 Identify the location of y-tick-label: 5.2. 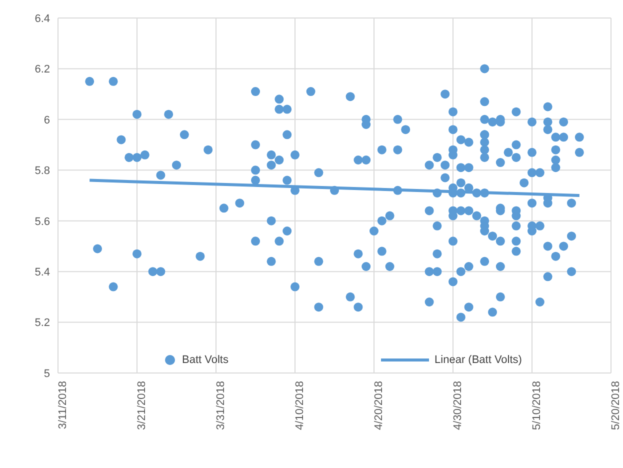
(42, 323).